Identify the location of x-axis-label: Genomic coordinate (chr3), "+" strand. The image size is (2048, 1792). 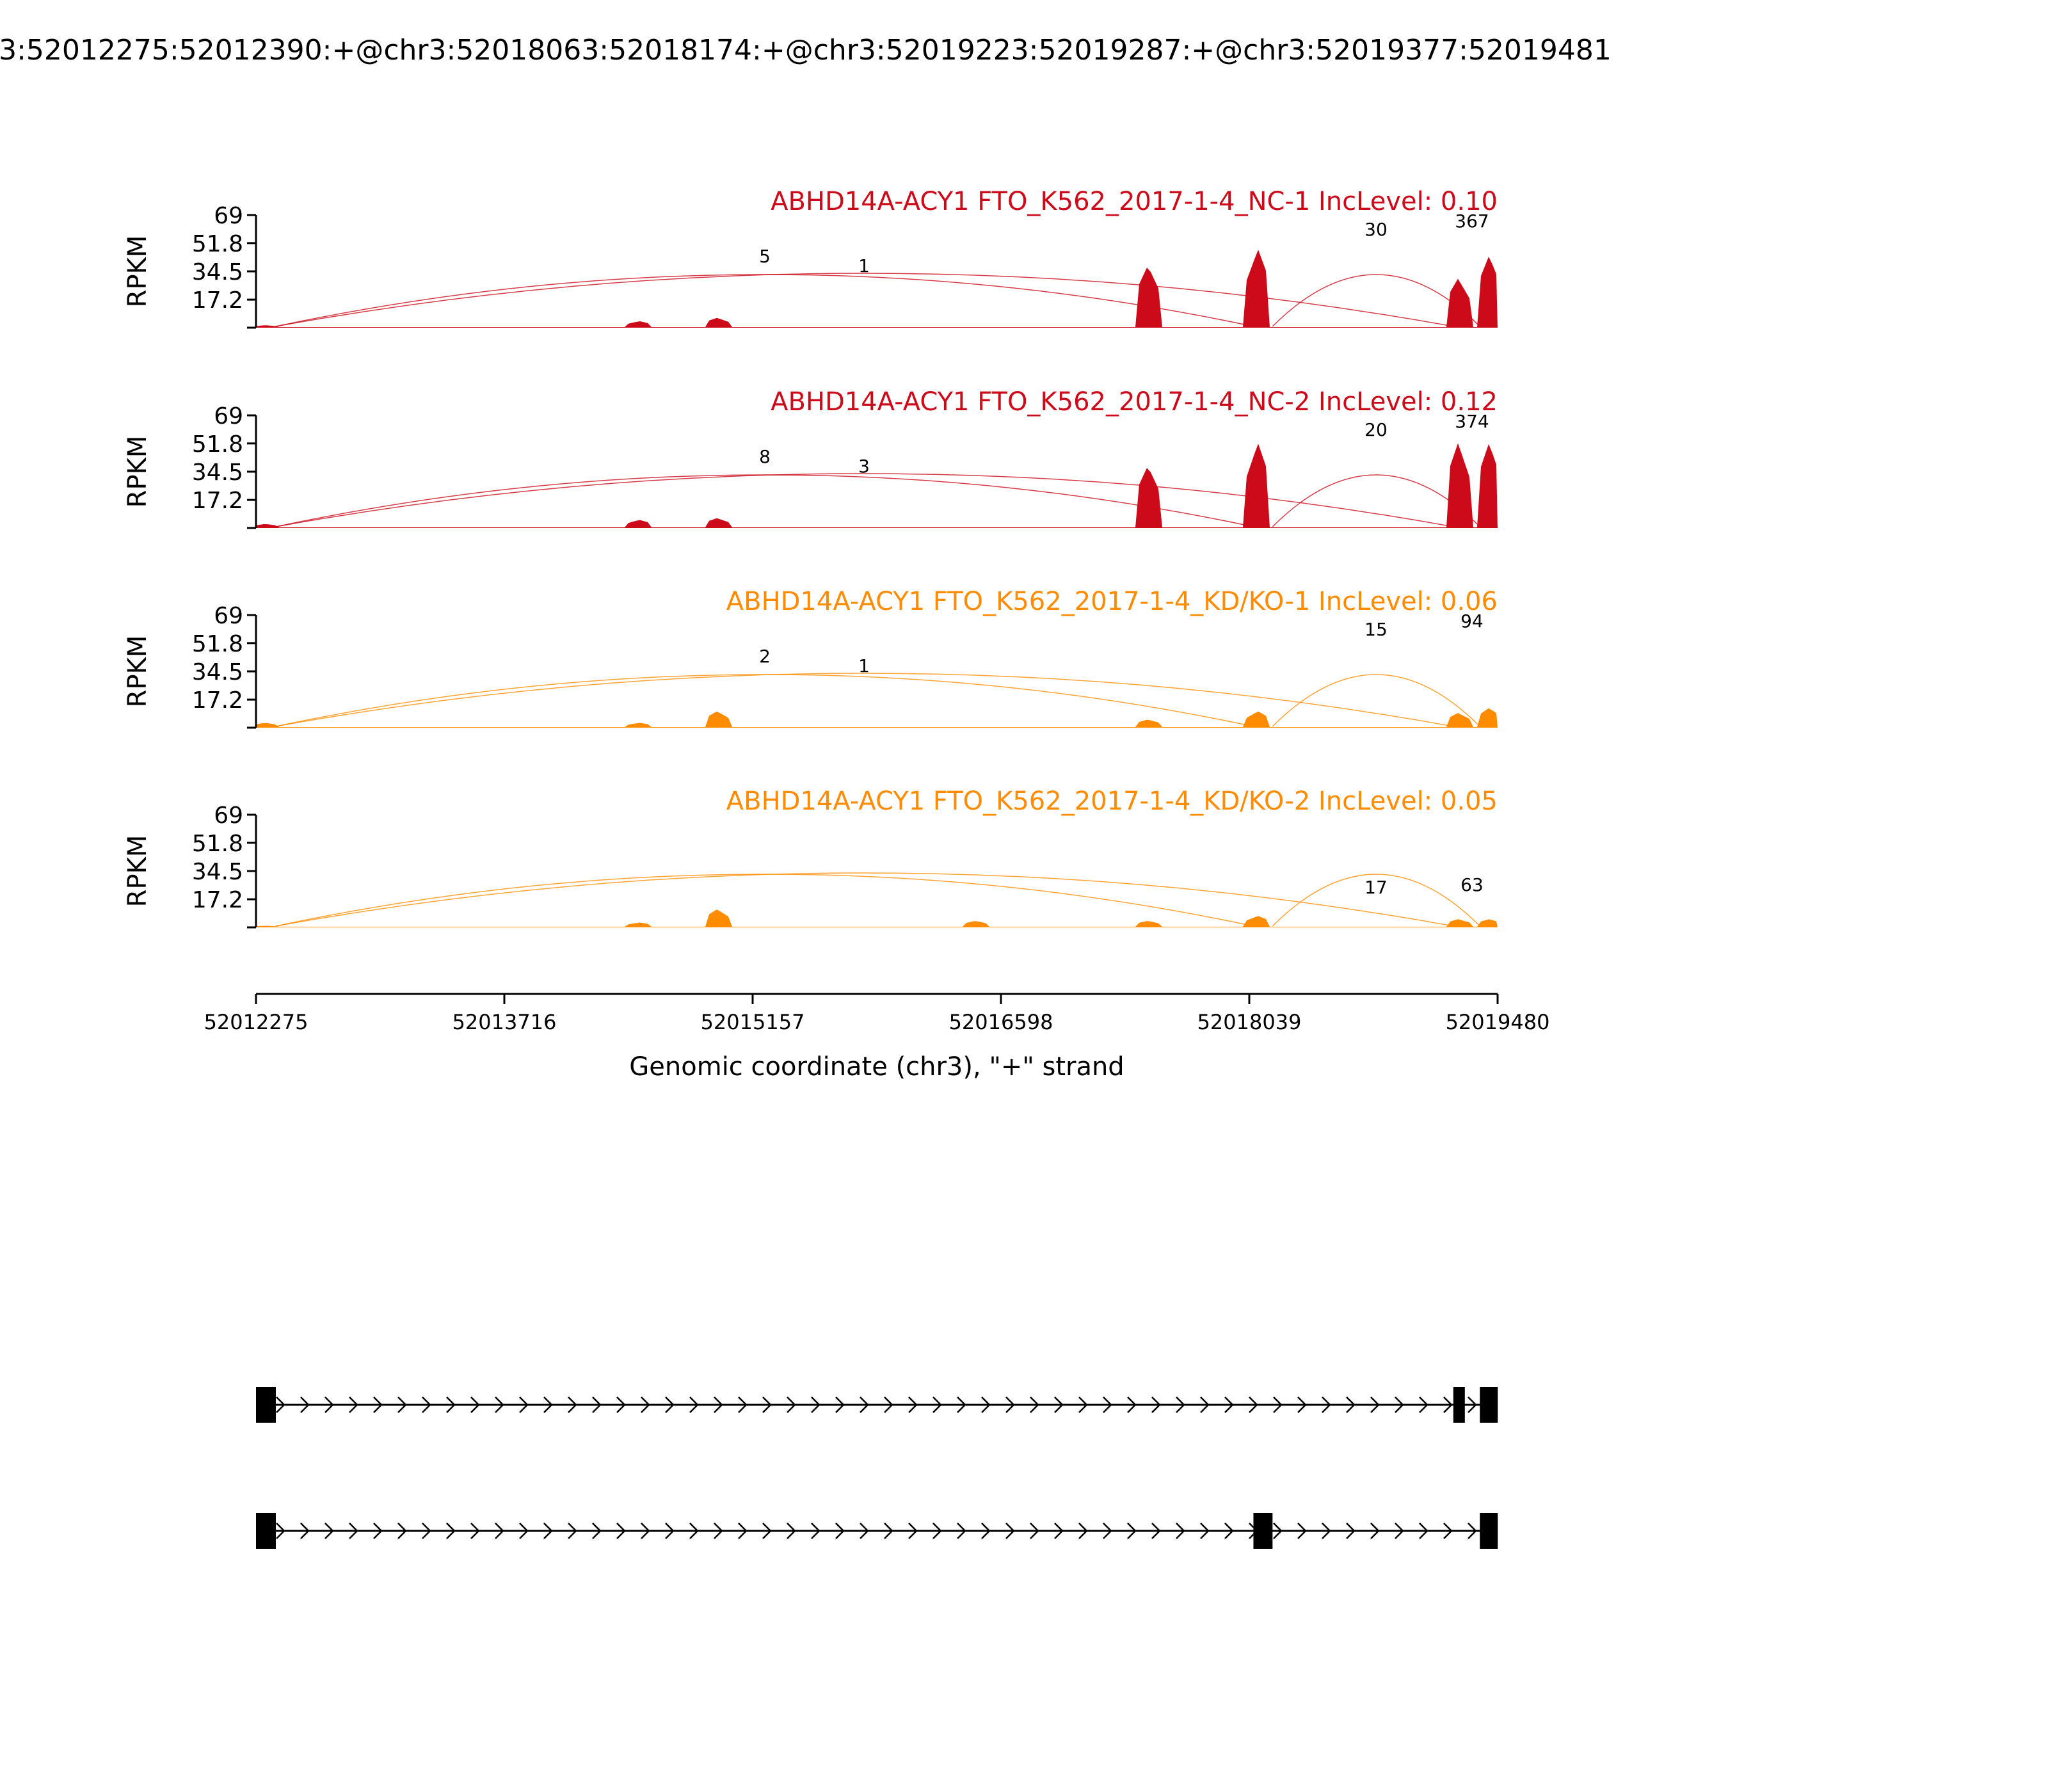
(876, 1067).